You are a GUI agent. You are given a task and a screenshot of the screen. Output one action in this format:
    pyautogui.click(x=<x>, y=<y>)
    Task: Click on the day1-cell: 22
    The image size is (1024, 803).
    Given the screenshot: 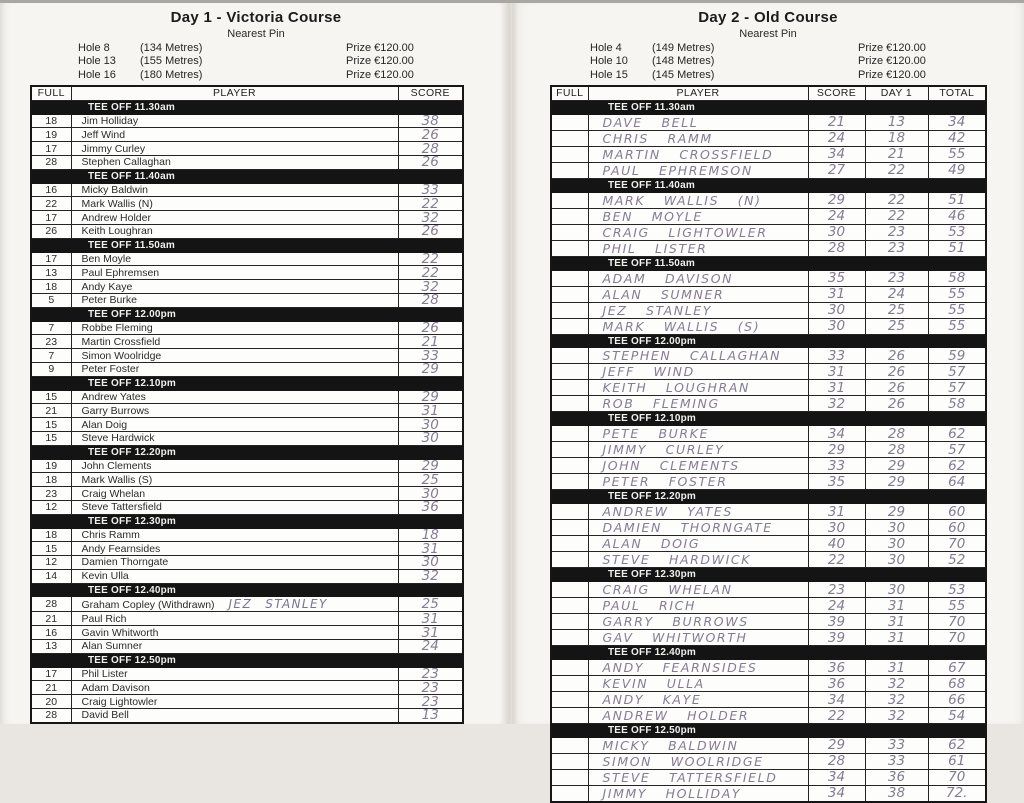 What is the action you would take?
    pyautogui.click(x=896, y=170)
    